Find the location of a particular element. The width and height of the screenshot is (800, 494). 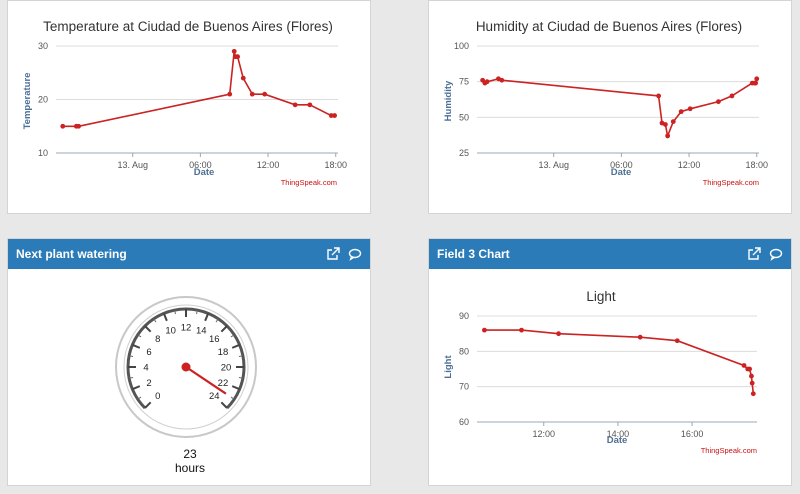

y-tick-label: 100 is located at coordinates (461, 46).